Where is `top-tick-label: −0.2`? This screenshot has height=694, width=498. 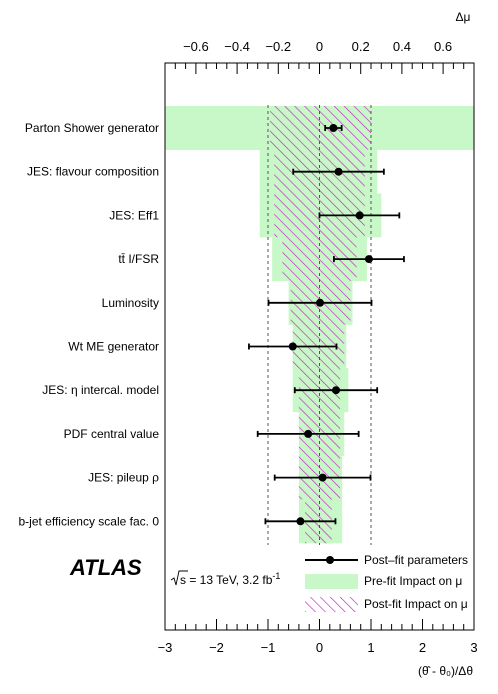
top-tick-label: −0.2 is located at coordinates (278, 46).